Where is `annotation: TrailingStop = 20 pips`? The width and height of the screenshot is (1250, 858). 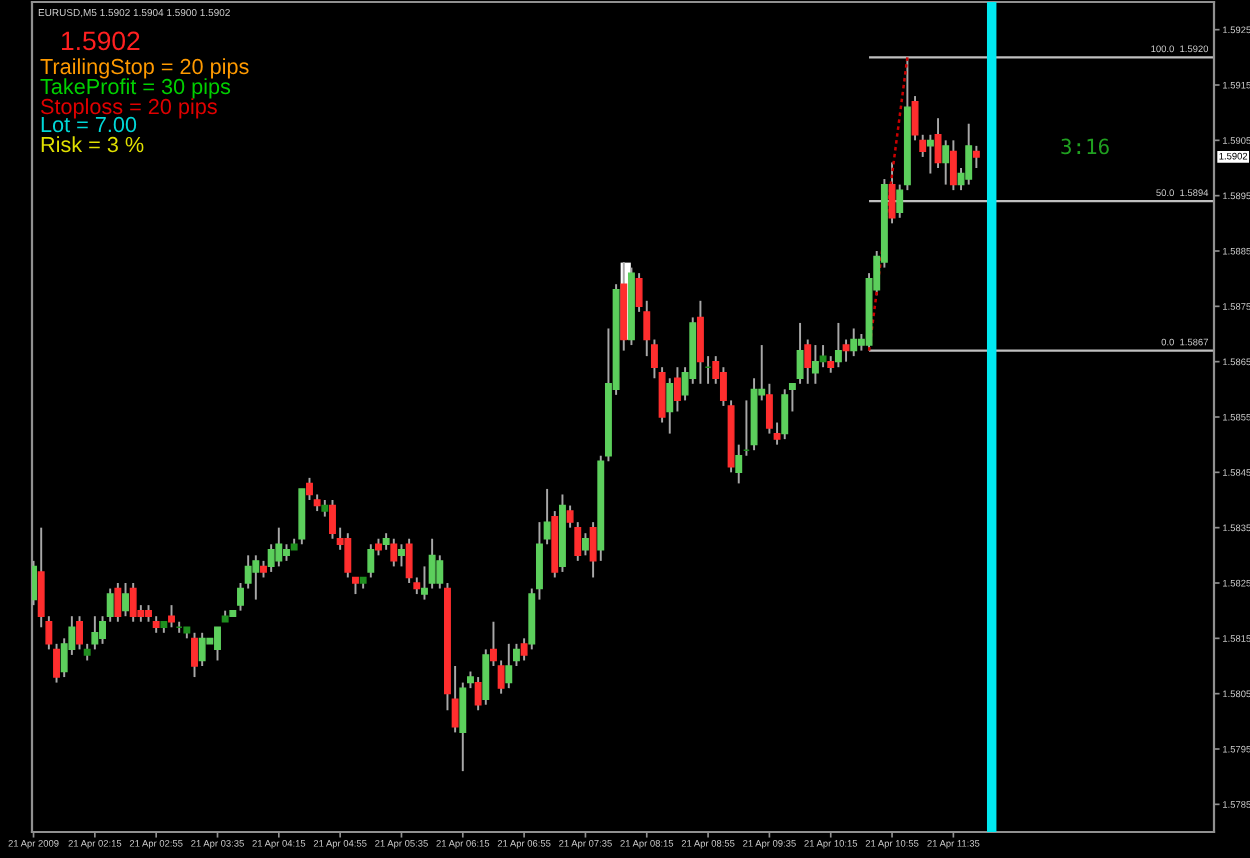
annotation: TrailingStop = 20 pips is located at coordinates (144, 68).